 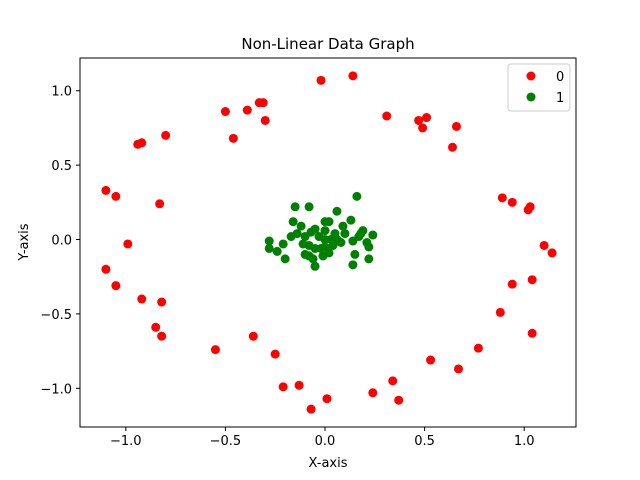 What do you see at coordinates (424, 441) in the screenshot?
I see `x-tick-label: 0.5` at bounding box center [424, 441].